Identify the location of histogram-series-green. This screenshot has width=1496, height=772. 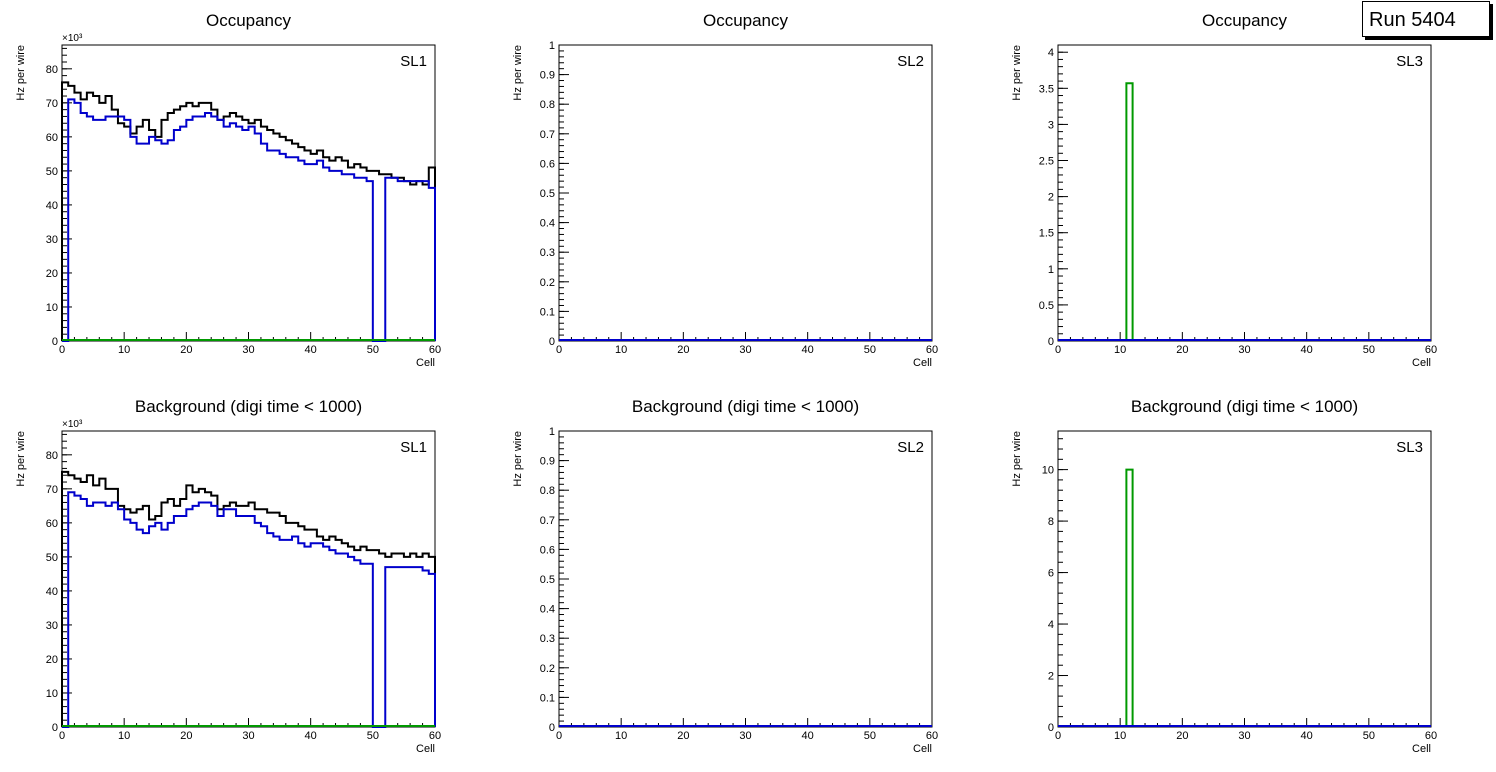
(1129, 211).